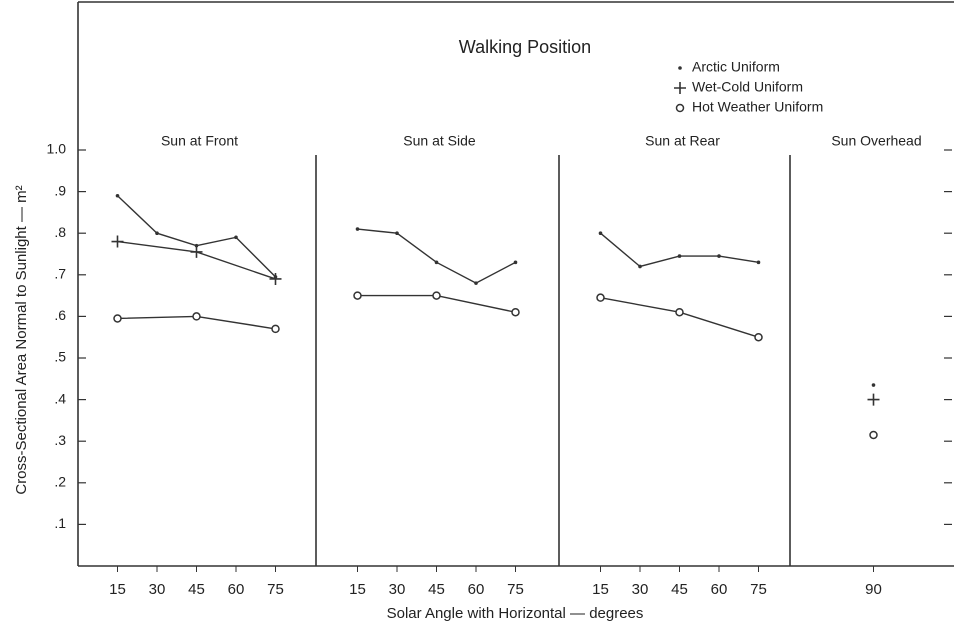  What do you see at coordinates (199, 141) in the screenshot?
I see `panel-title: Sun at Front` at bounding box center [199, 141].